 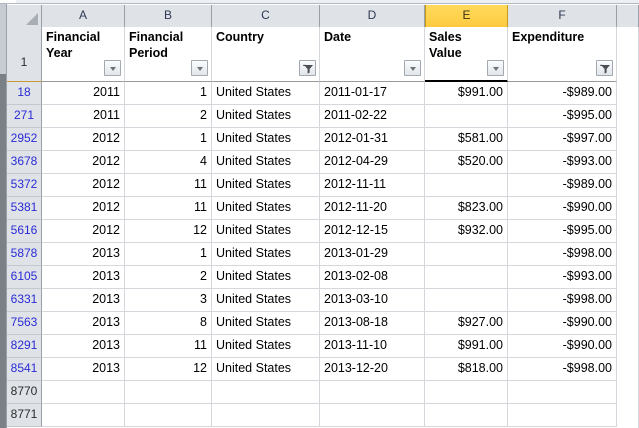 I want to click on cell-b: 8, so click(x=168, y=323).